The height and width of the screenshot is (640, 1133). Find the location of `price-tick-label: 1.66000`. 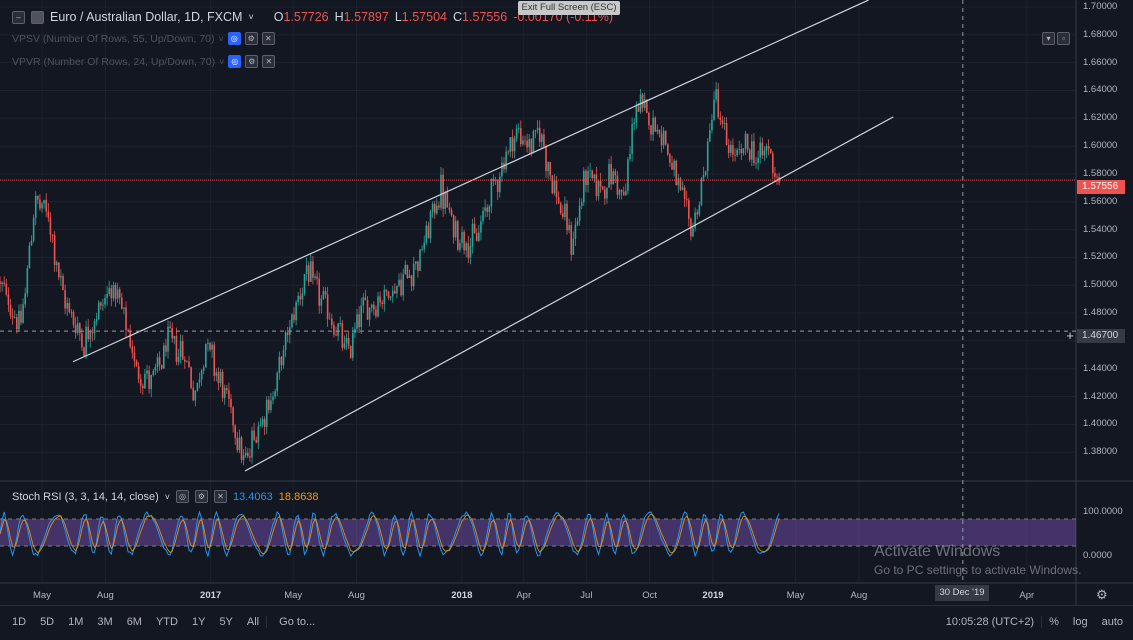

price-tick-label: 1.66000 is located at coordinates (1100, 62).